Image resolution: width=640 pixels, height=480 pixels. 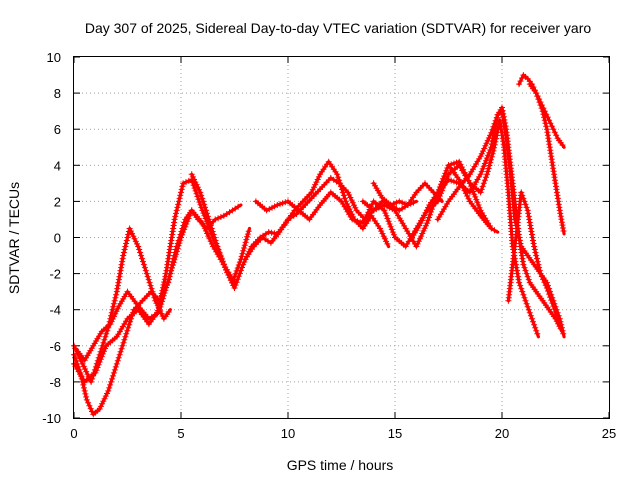 I want to click on x-tick-label: 10, so click(x=288, y=433).